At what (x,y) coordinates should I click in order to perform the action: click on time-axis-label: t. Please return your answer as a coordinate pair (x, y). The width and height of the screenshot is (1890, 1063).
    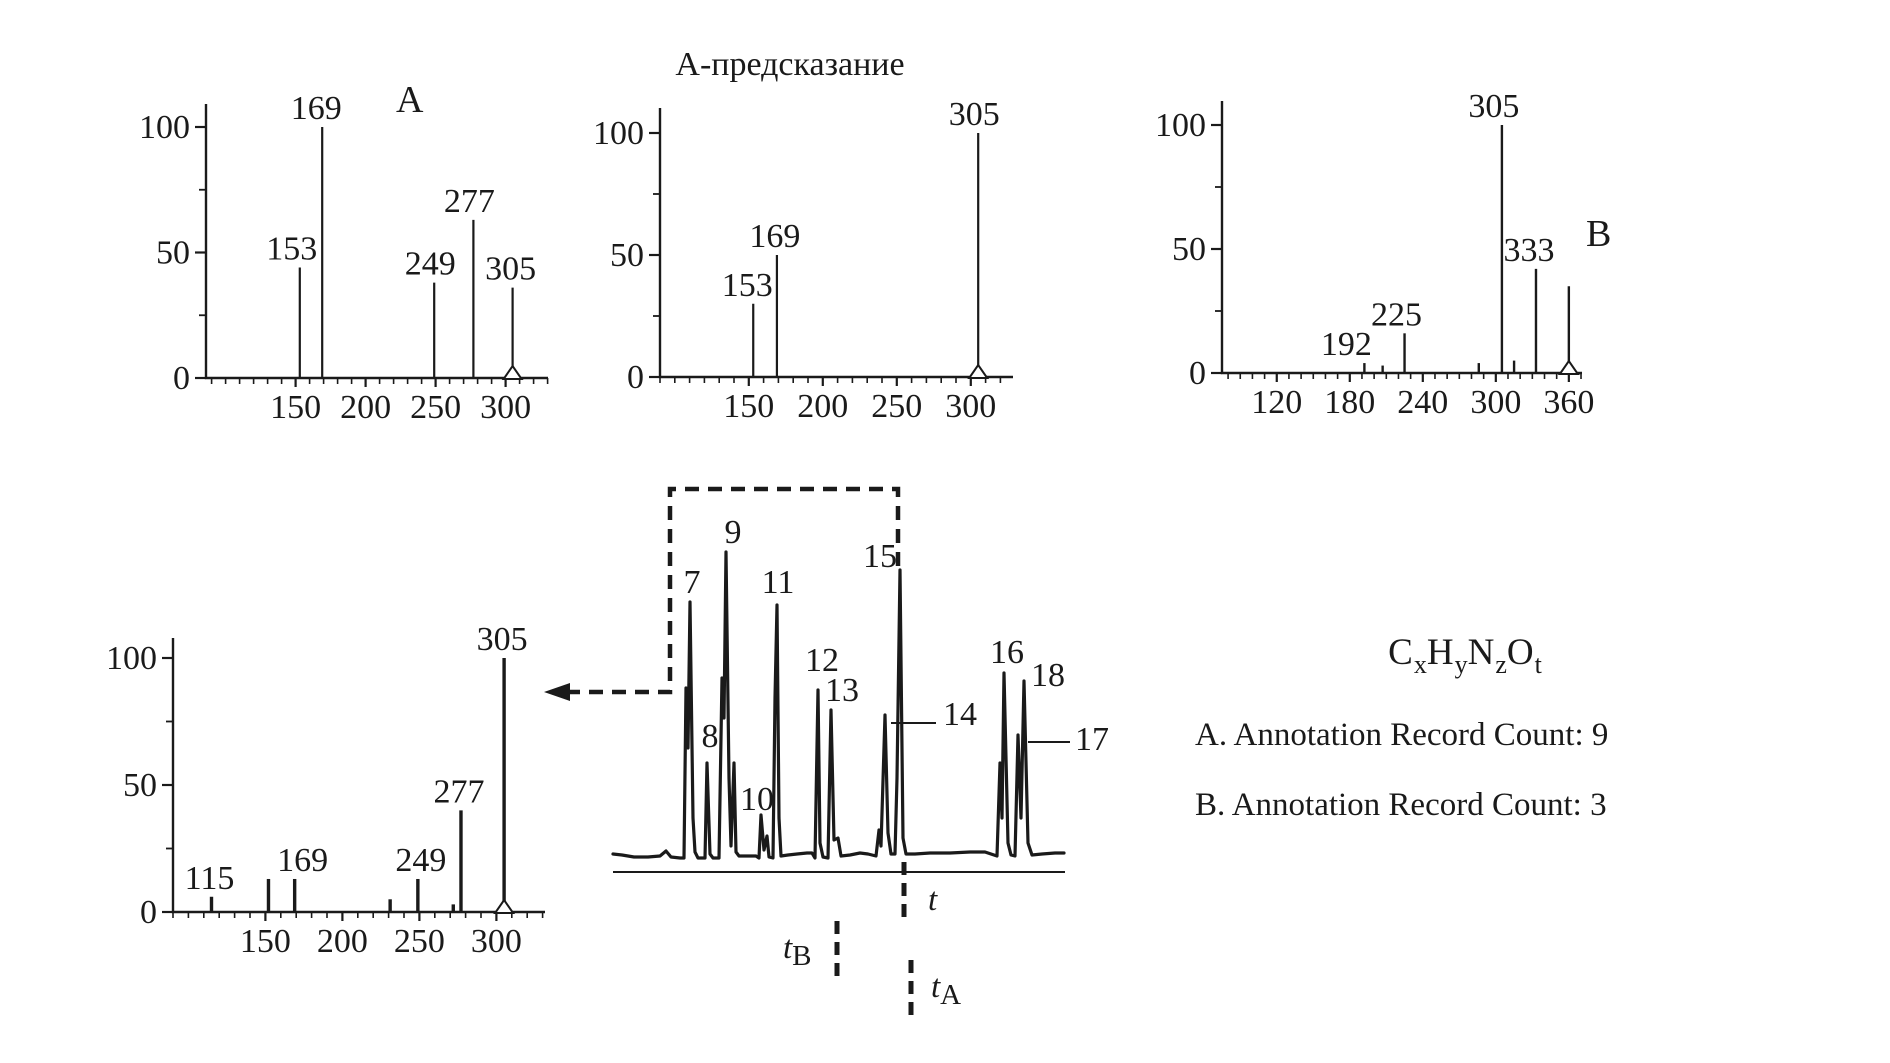
    Looking at the image, I should click on (932, 900).